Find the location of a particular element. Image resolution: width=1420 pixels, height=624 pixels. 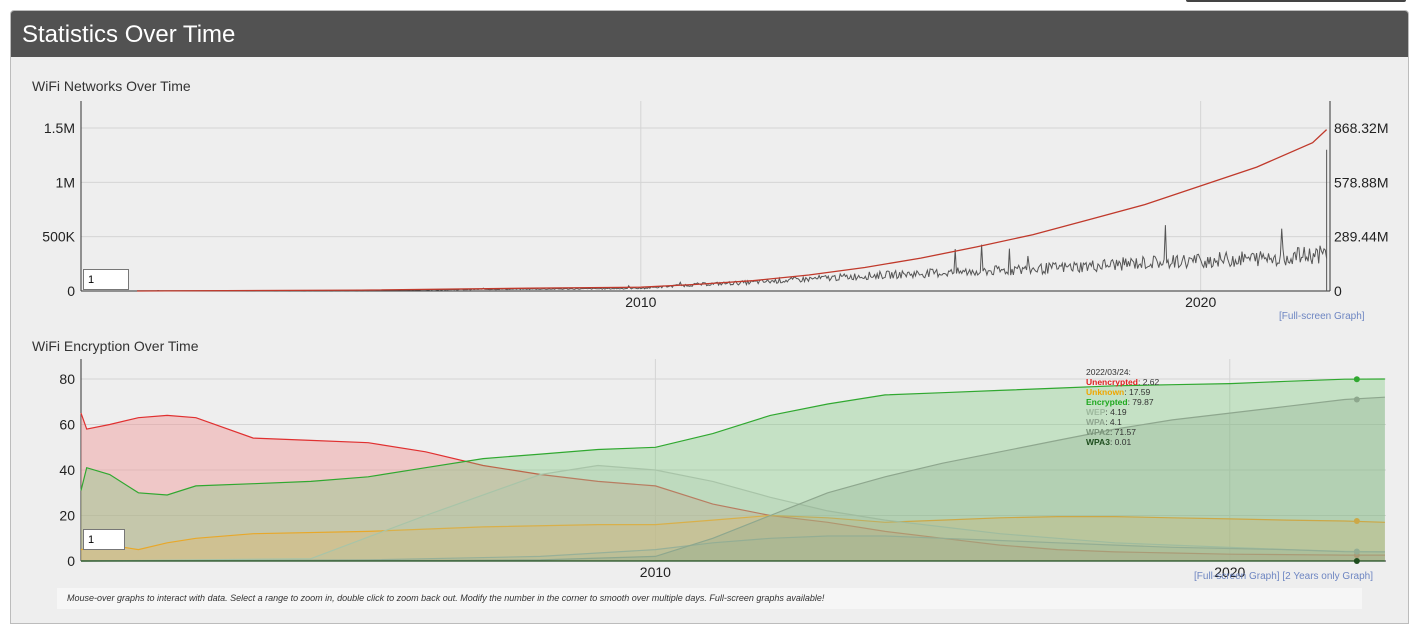

encryption-fullscreen-link: [Full-screen Graph] is located at coordinates (1237, 576).